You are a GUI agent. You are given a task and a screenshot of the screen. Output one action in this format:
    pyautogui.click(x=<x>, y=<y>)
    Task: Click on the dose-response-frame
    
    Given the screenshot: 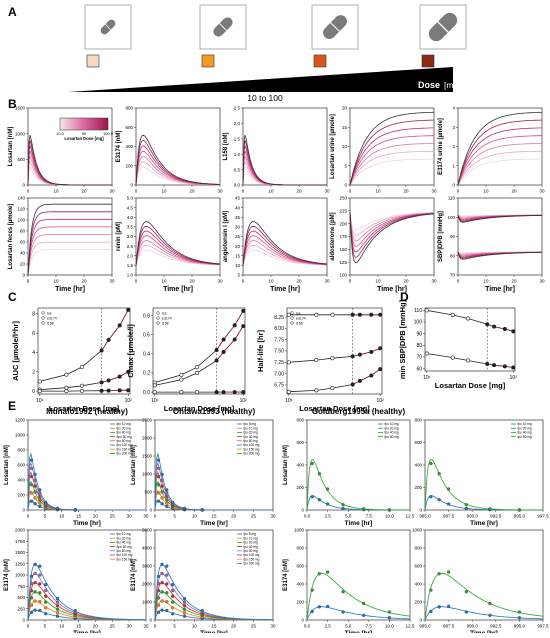 What is the action you would take?
    pyautogui.click(x=199, y=351)
    